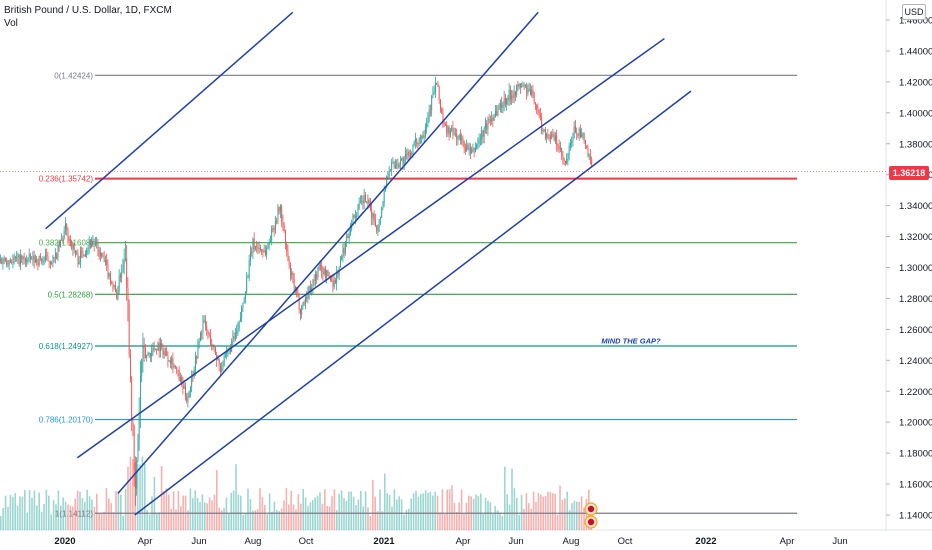 The image size is (932, 550). What do you see at coordinates (915, 299) in the screenshot?
I see `price-axis-tick-label: 1.28000` at bounding box center [915, 299].